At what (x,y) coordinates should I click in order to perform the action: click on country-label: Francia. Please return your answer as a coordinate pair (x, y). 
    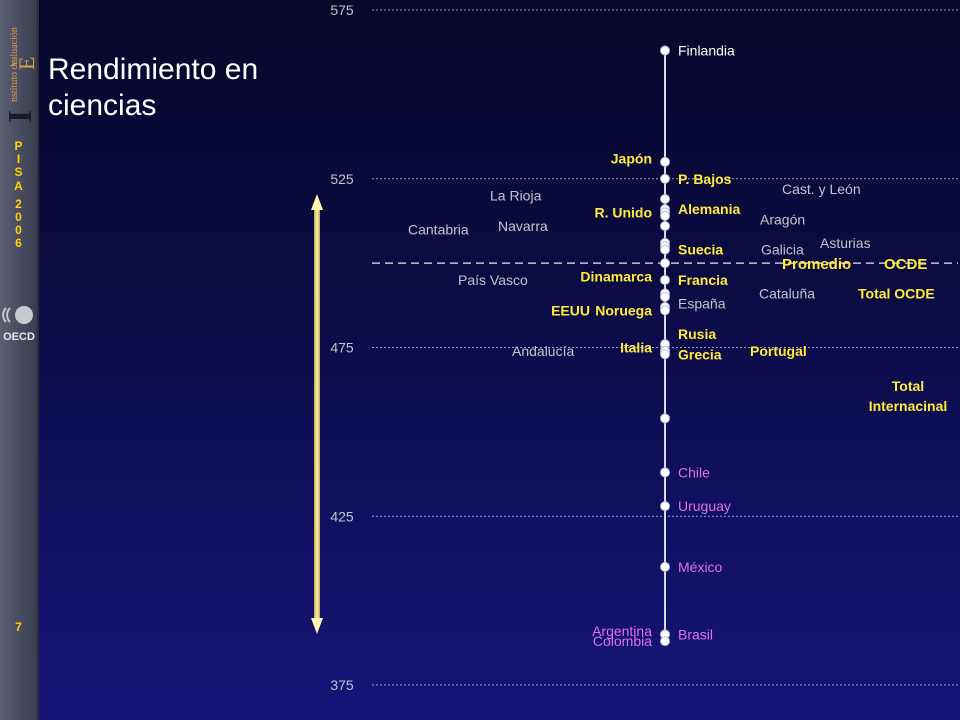
    Looking at the image, I should click on (703, 280).